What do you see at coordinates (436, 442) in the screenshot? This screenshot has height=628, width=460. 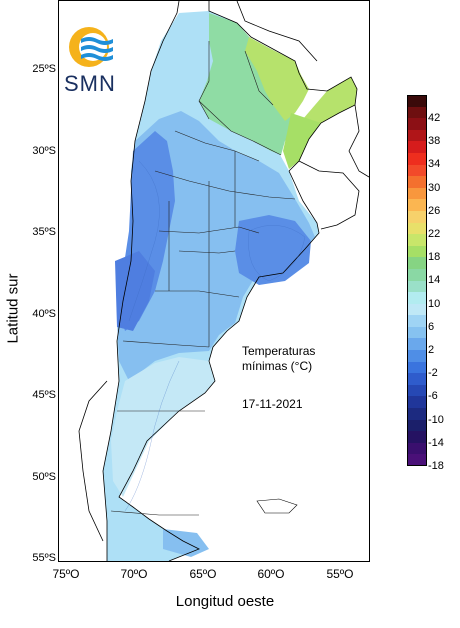 I see `legend-label: -14` at bounding box center [436, 442].